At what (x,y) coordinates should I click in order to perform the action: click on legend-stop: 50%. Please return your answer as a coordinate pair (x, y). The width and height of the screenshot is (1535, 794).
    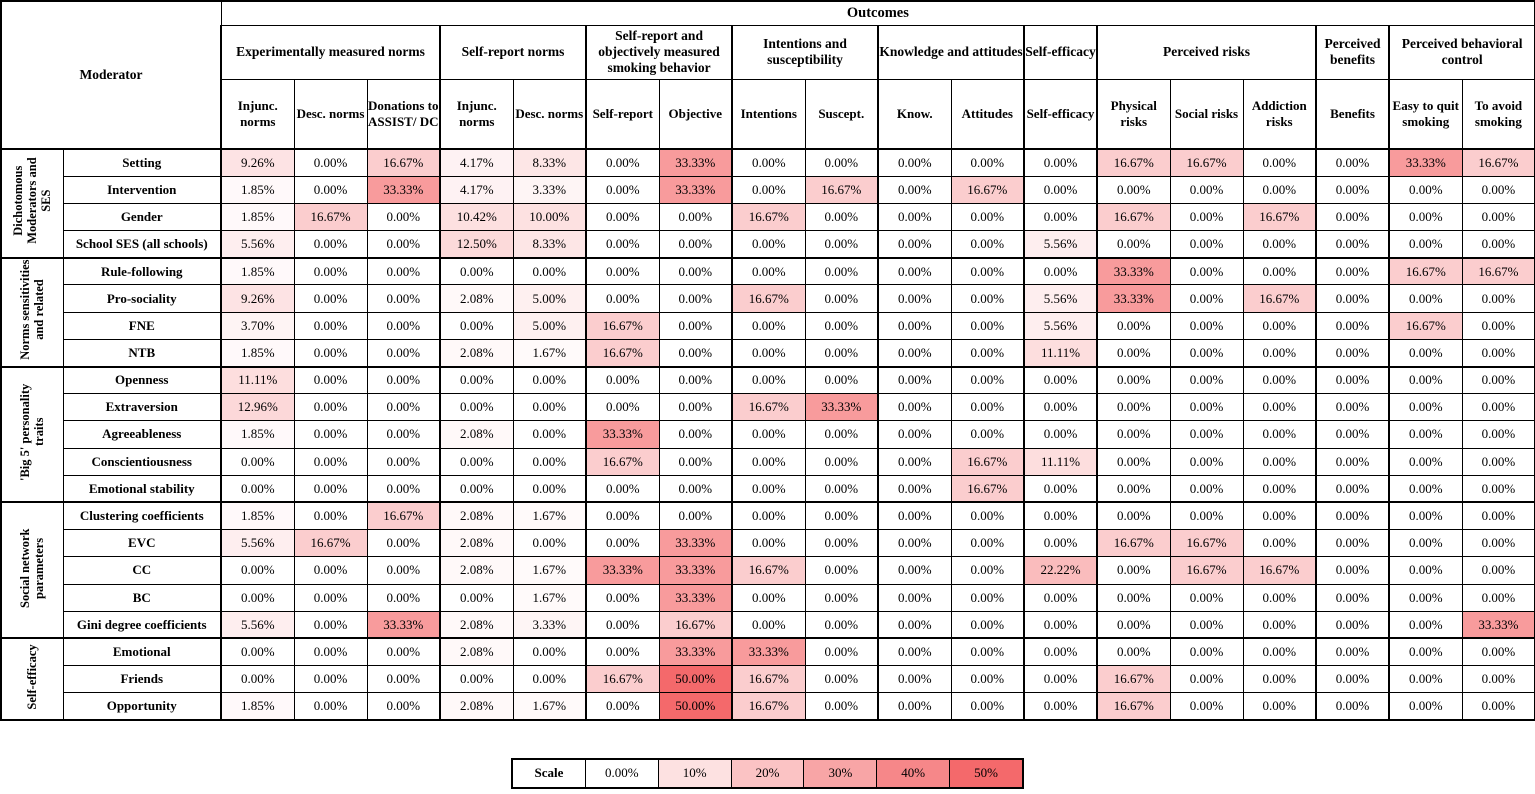
    Looking at the image, I should click on (986, 773).